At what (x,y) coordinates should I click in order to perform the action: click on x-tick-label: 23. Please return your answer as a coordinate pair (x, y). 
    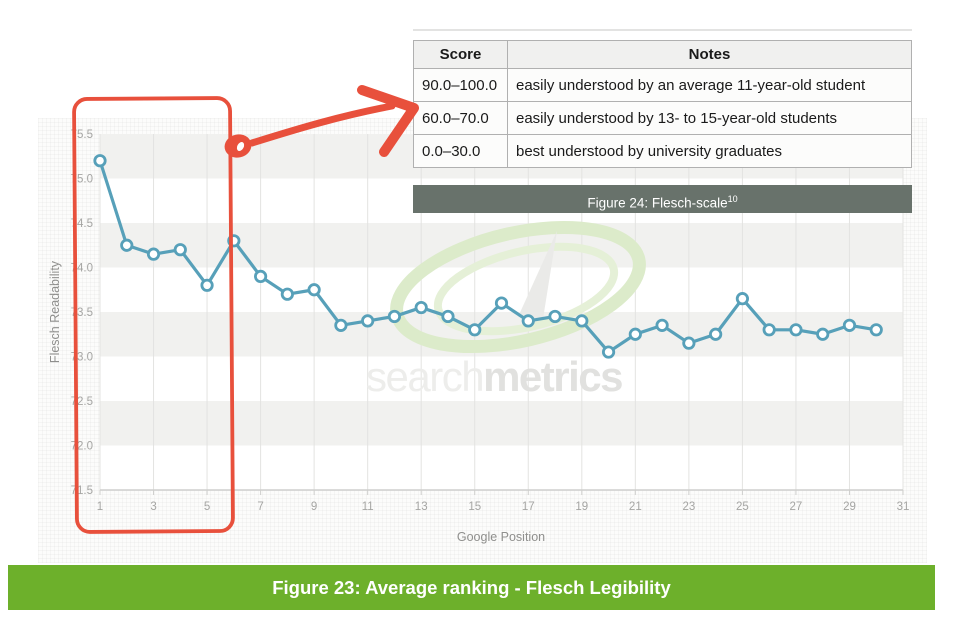
    Looking at the image, I should click on (688, 507).